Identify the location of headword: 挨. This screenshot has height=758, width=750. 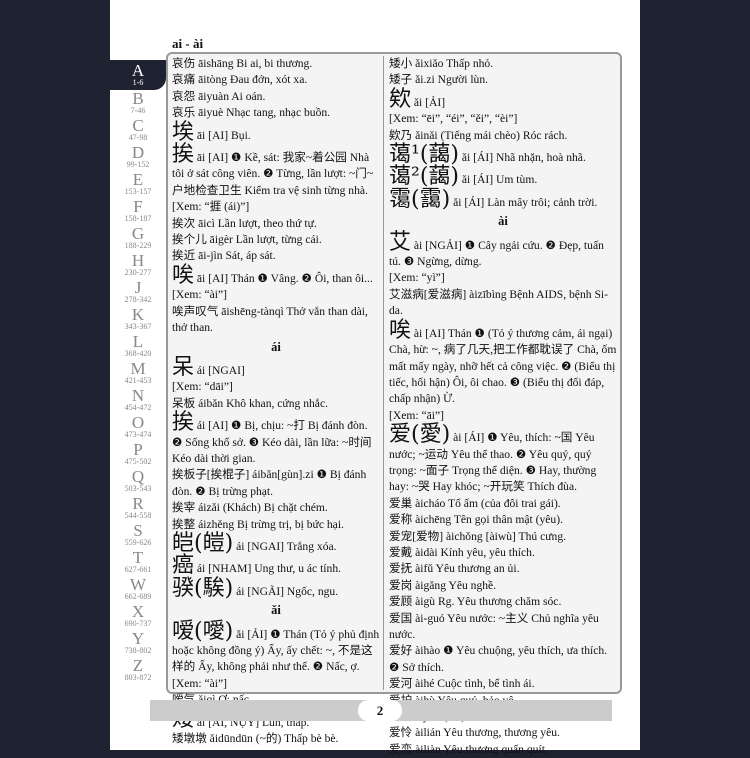
(183, 155).